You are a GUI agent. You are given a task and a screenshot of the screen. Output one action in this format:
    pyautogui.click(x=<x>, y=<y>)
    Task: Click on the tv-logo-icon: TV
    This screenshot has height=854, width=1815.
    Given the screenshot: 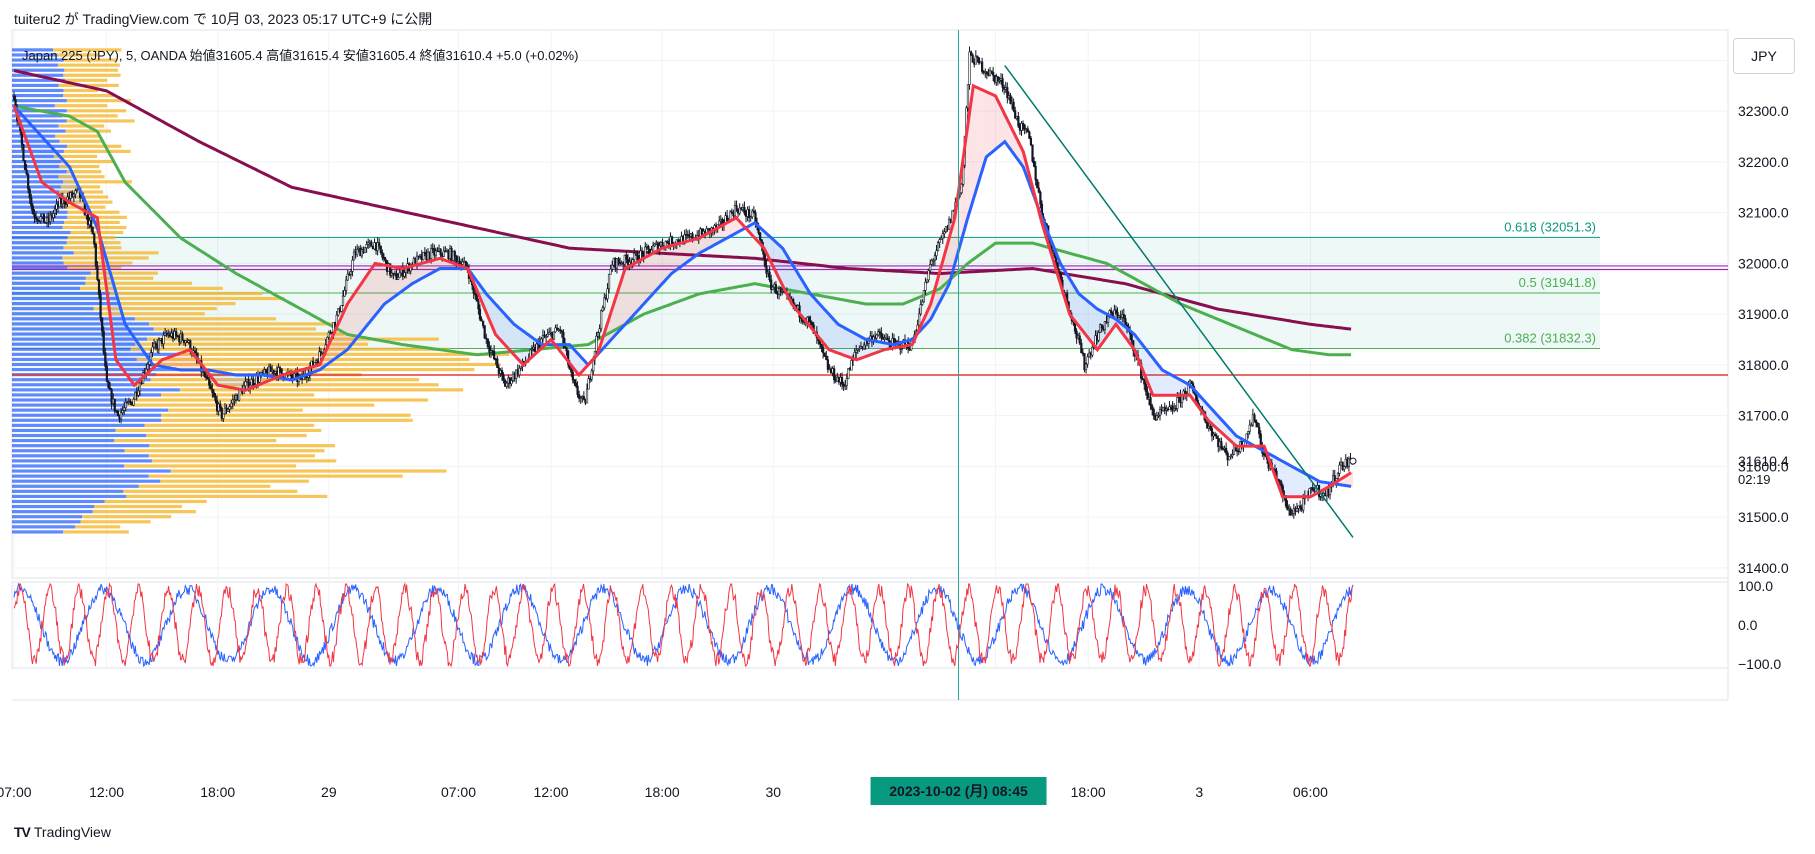 What is the action you would take?
    pyautogui.click(x=22, y=832)
    